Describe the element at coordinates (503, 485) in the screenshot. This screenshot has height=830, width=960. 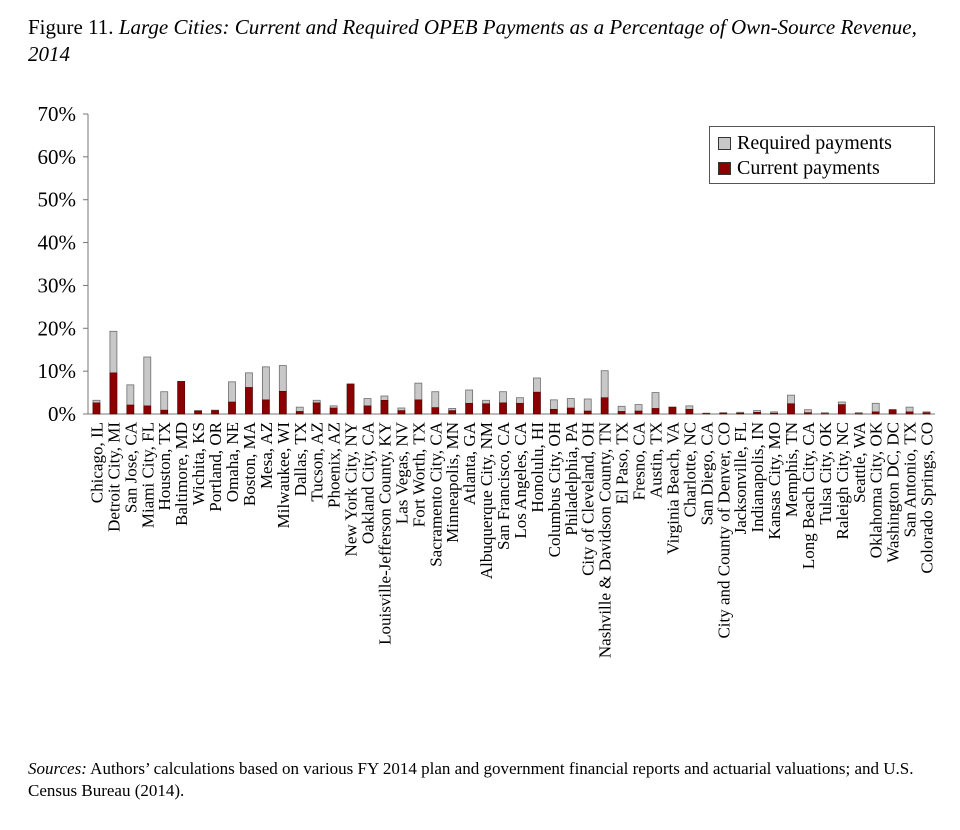
I see `x-tick-label: San Francisco, CA` at that location.